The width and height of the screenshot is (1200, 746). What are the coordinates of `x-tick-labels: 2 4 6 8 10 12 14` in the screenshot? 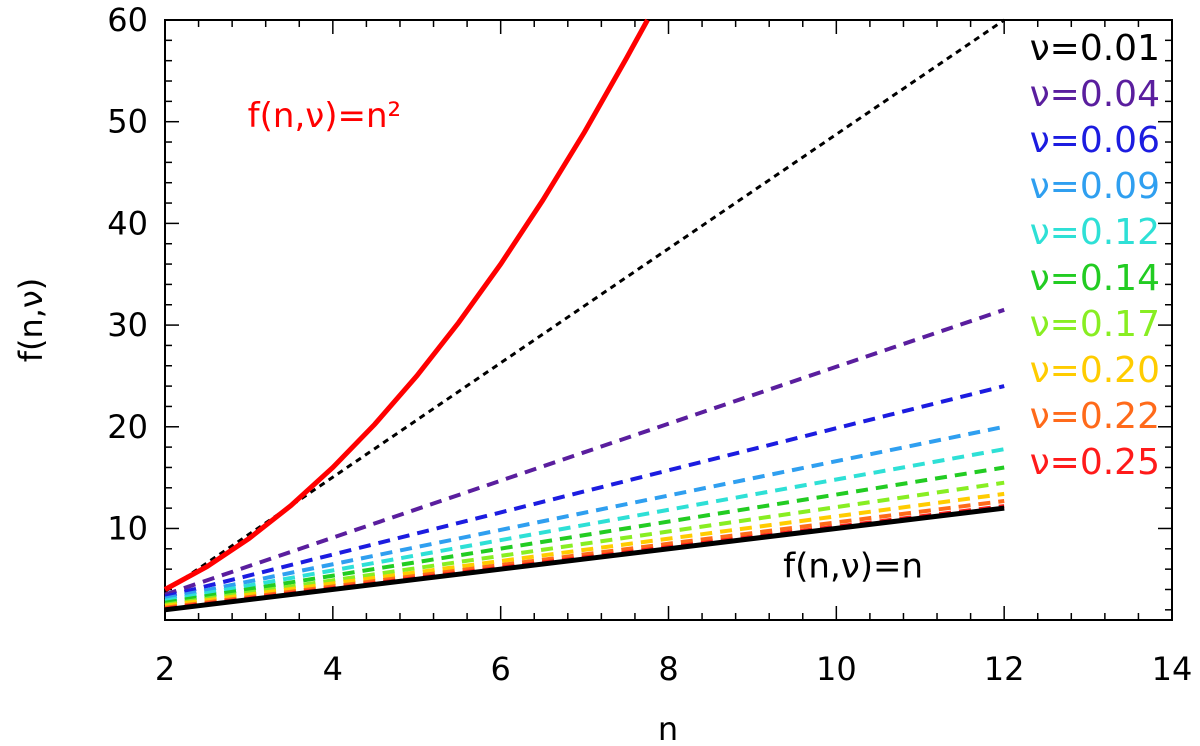 It's located at (674, 669).